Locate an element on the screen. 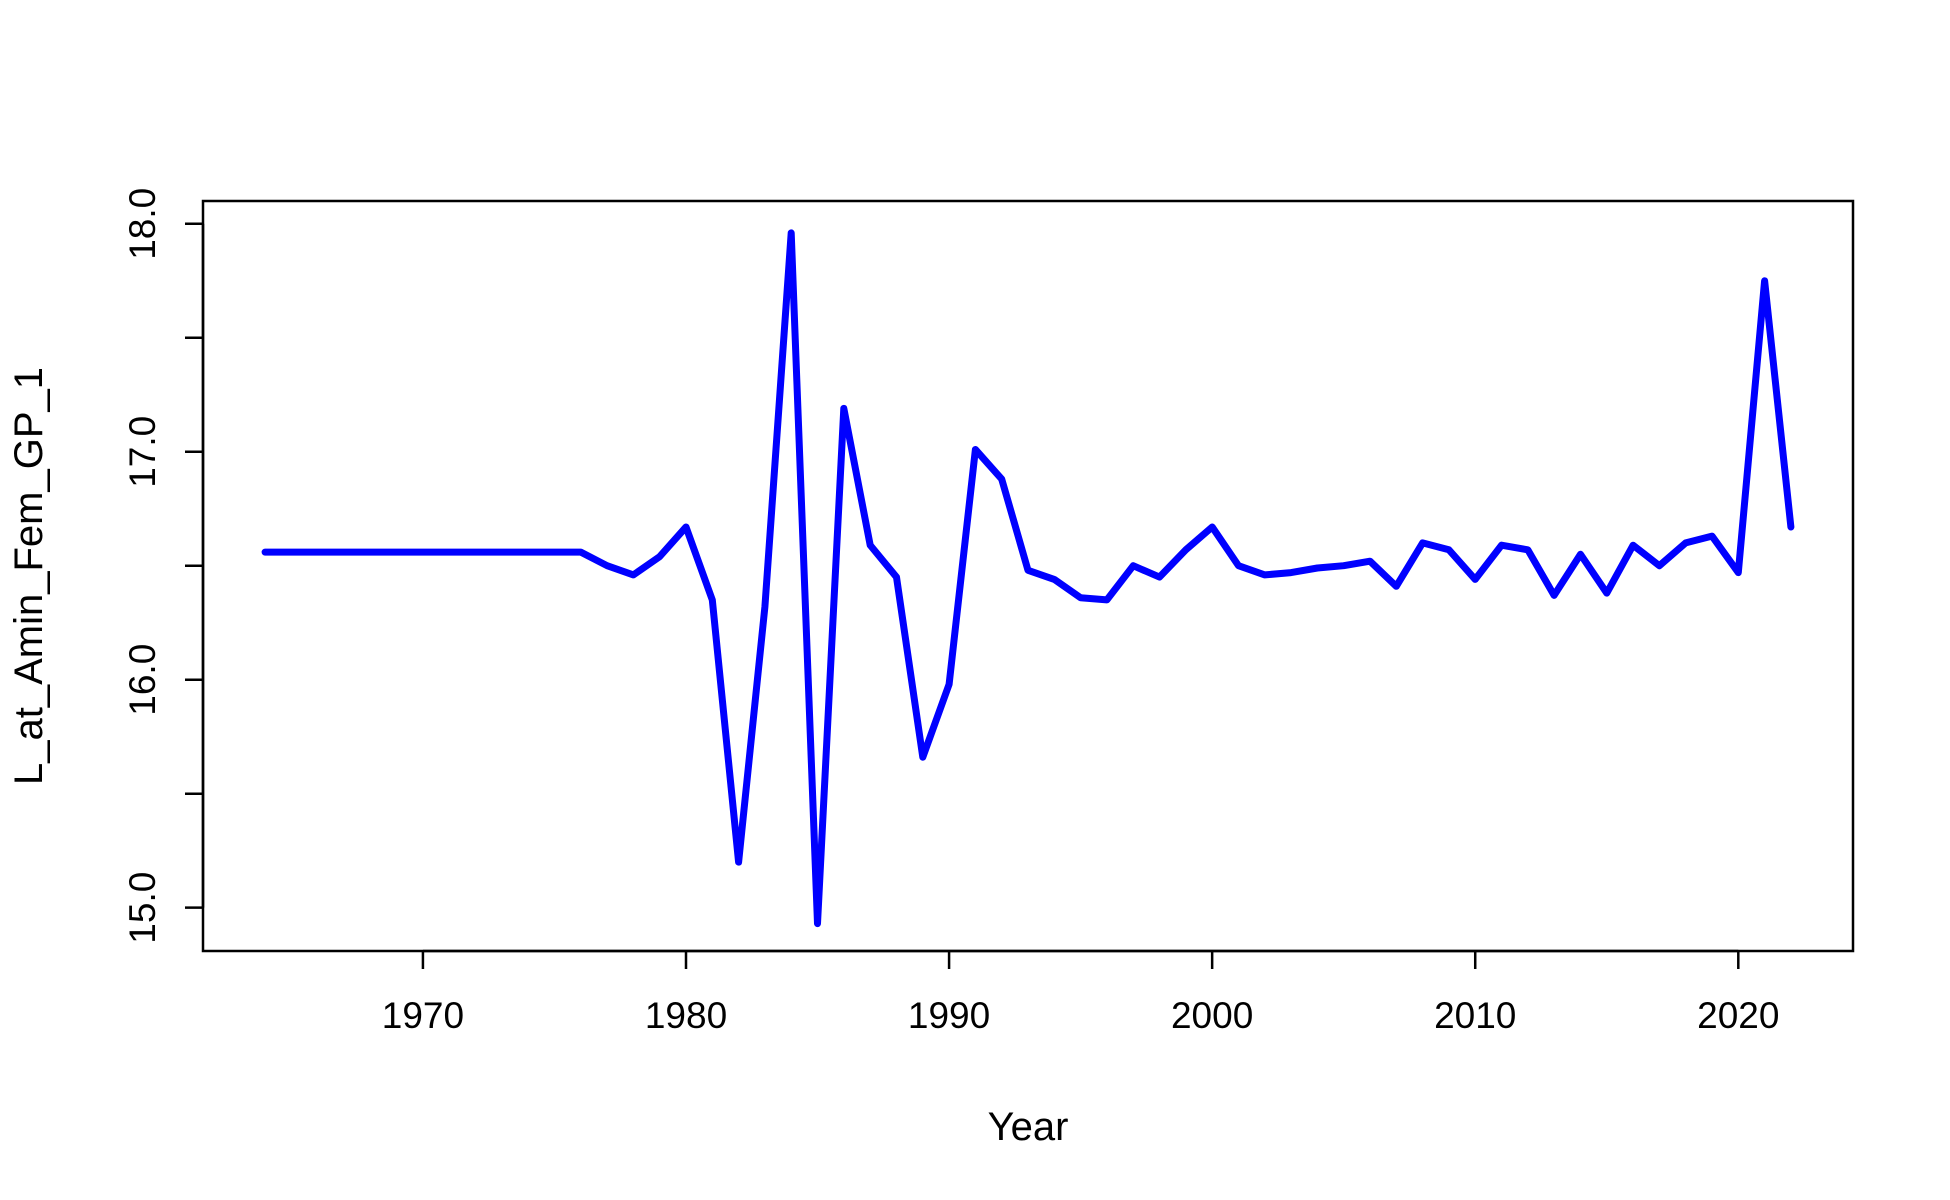 Image resolution: width=1950 pixels, height=1200 pixels. x-tick-label: 1990 is located at coordinates (949, 1015).